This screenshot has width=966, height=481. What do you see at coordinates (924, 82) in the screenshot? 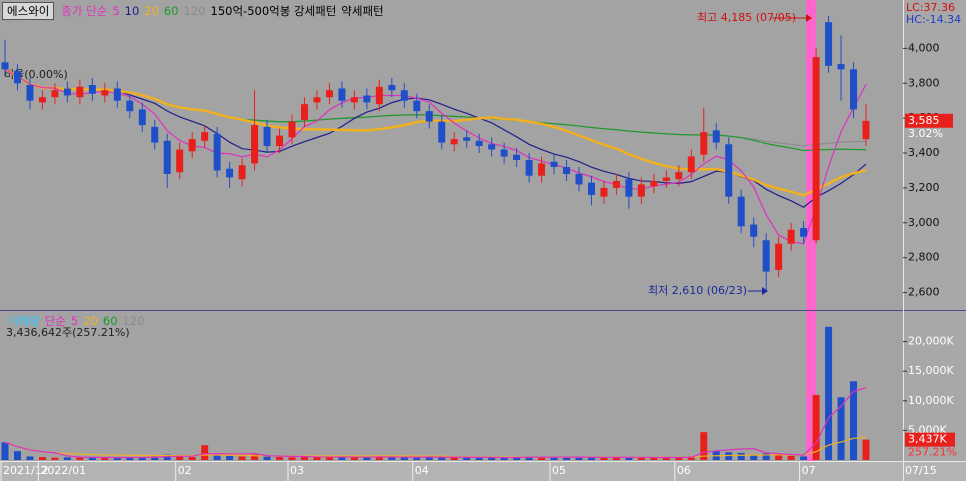
I see `y-tick-label: 3,800` at bounding box center [924, 82].